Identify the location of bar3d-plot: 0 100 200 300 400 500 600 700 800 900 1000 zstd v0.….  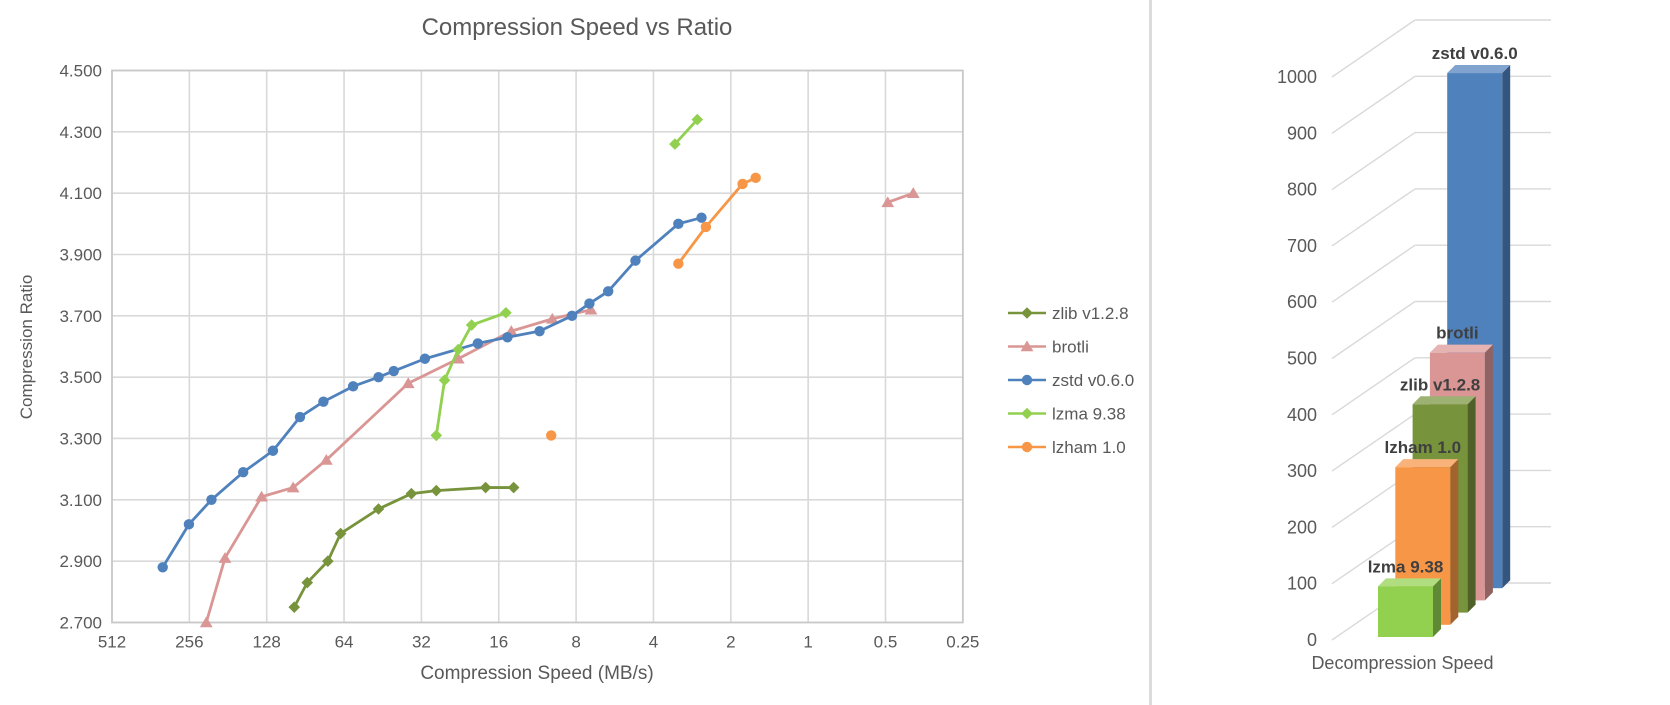
(1414, 334).